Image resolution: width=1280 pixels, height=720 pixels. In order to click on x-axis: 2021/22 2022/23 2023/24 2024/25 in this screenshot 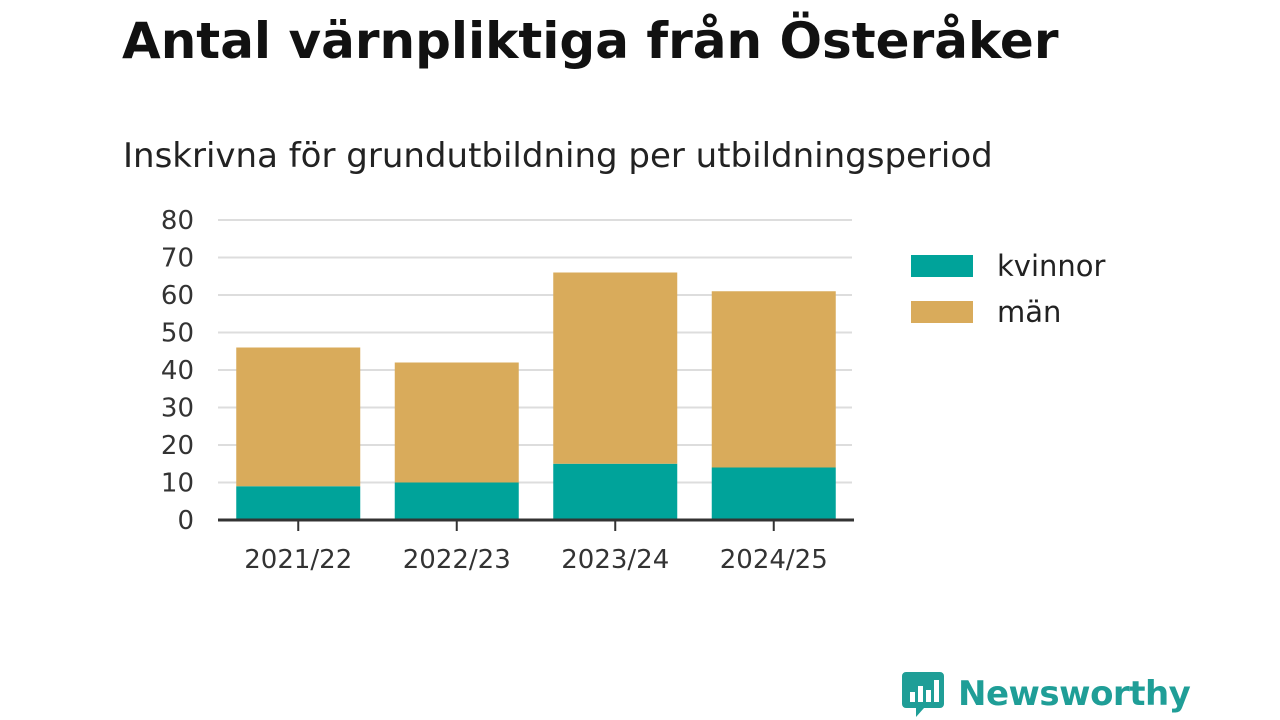, I will do `click(536, 546)`.